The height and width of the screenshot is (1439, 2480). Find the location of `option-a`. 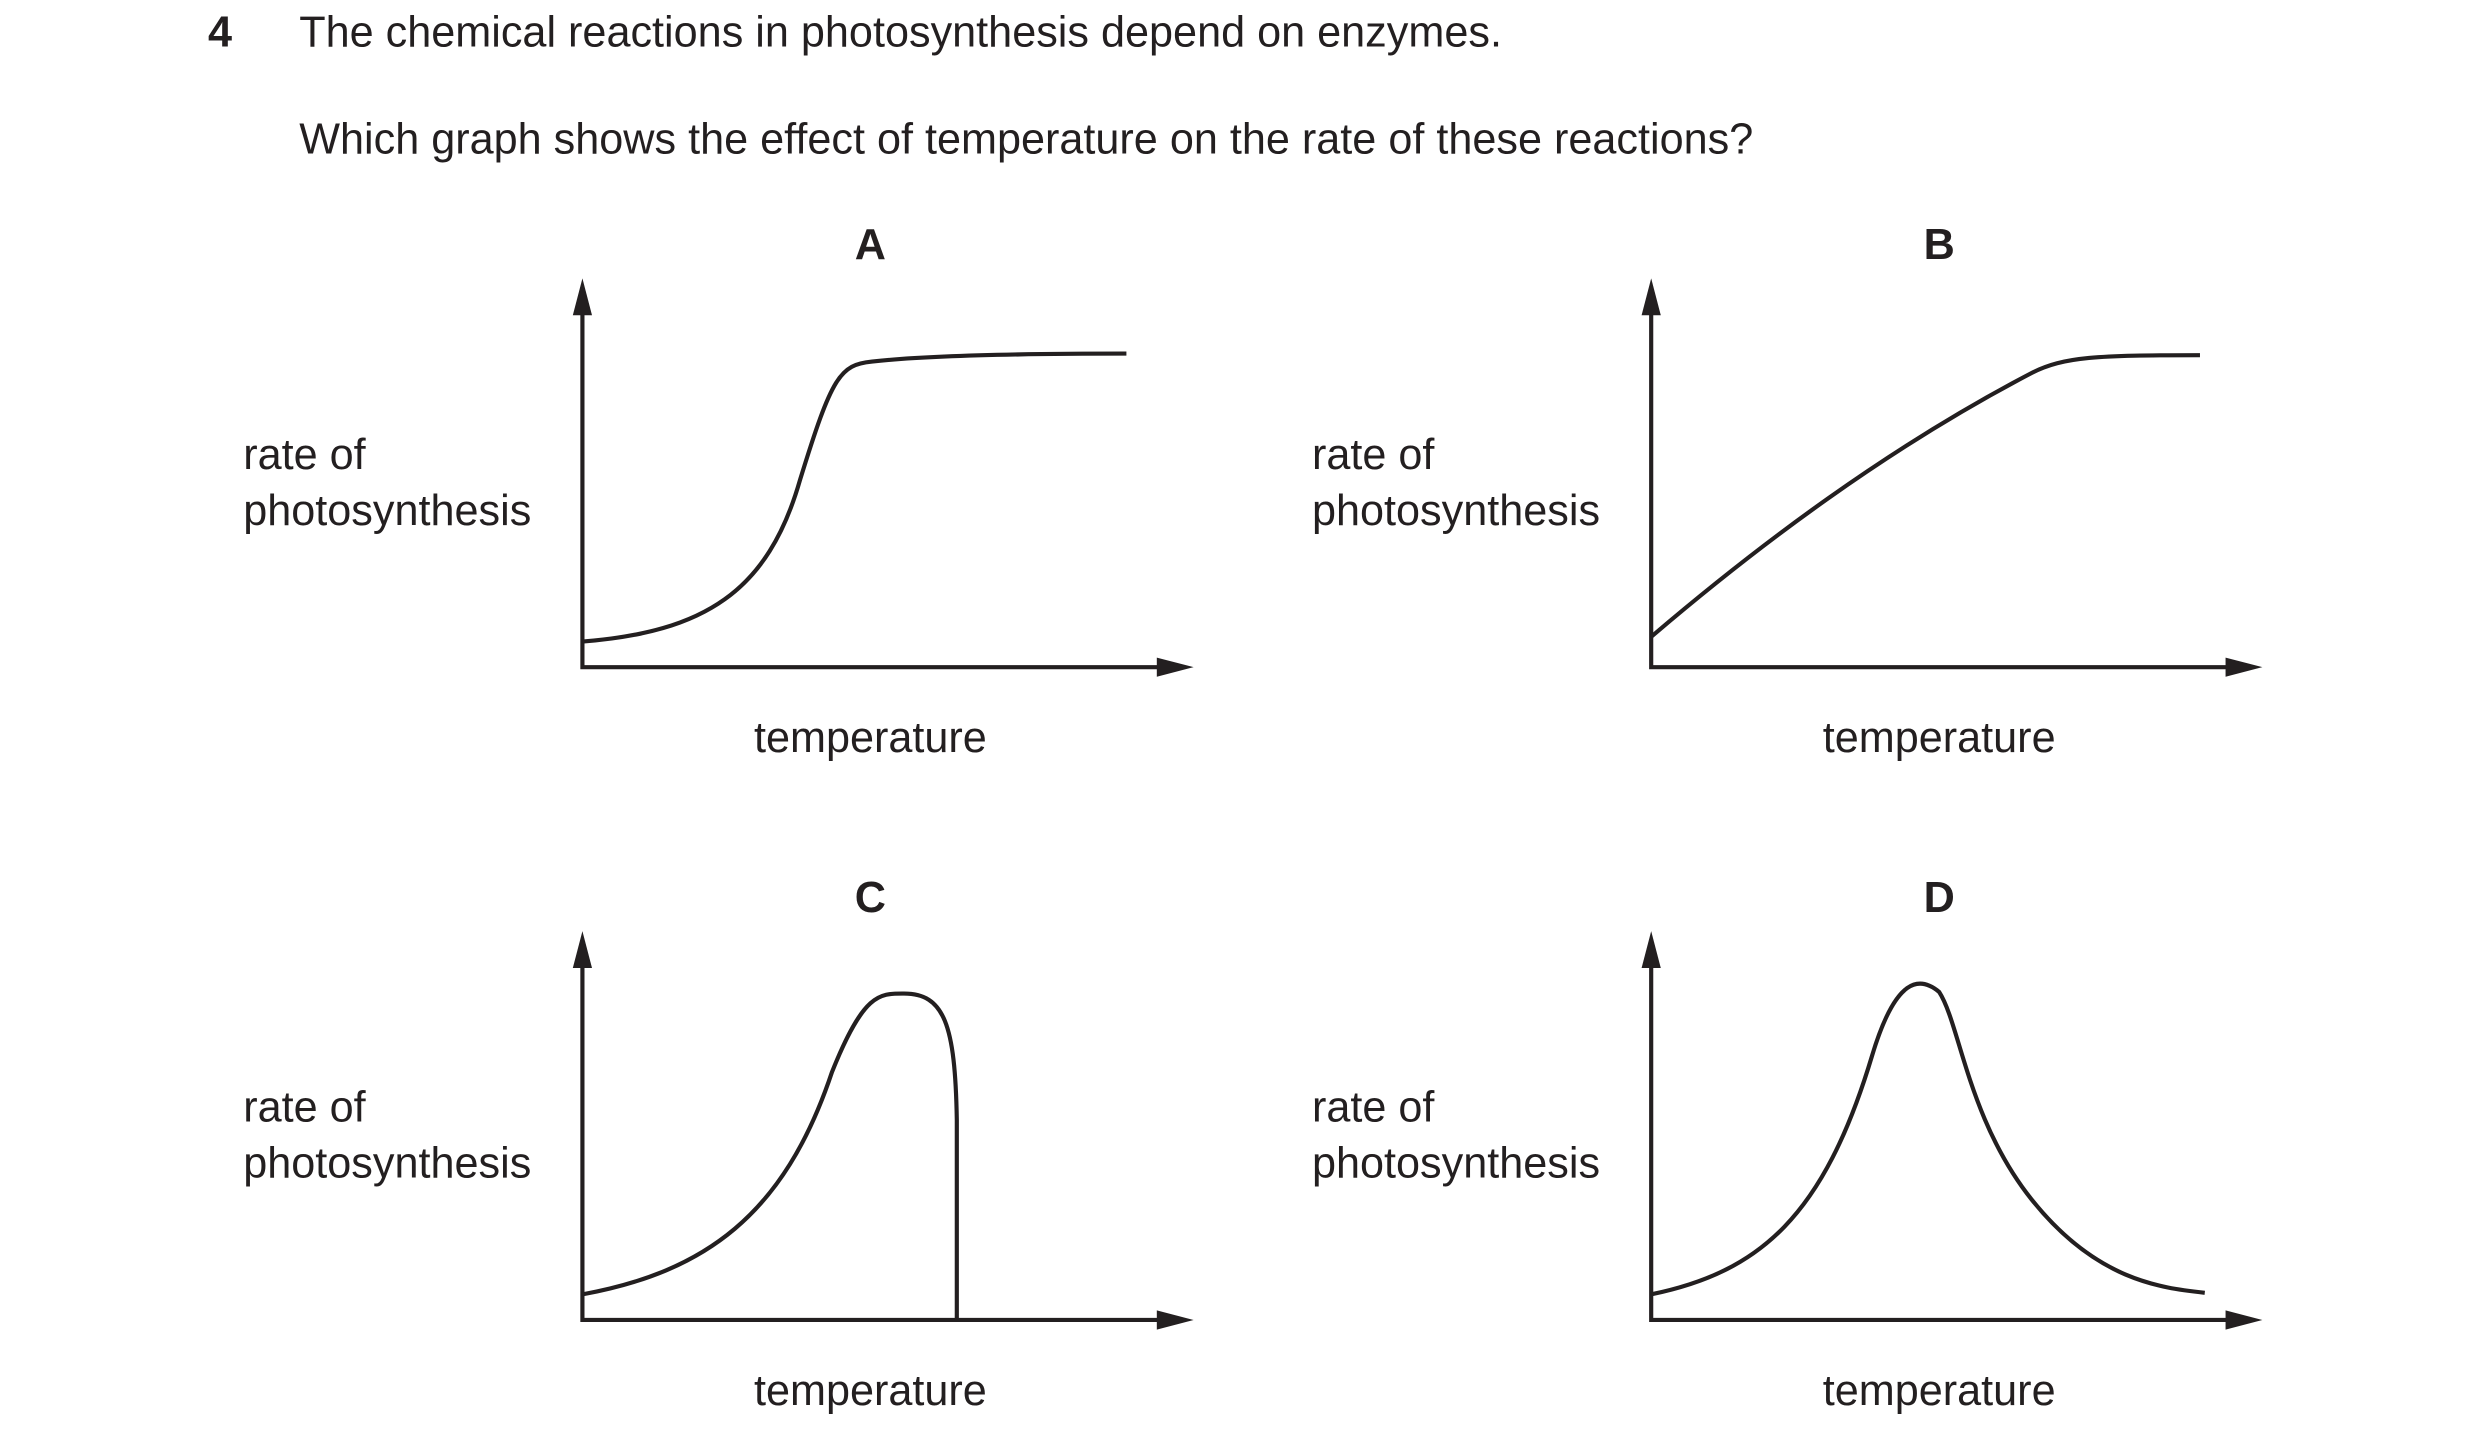

option-a is located at coordinates (883, 477).